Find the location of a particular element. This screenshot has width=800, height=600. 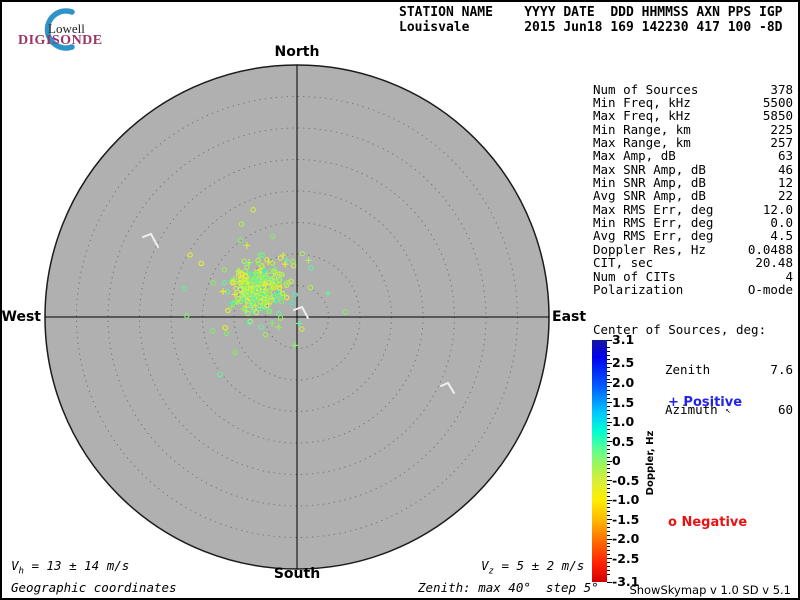

azimuth-direction-icon: ↖ is located at coordinates (728, 410).